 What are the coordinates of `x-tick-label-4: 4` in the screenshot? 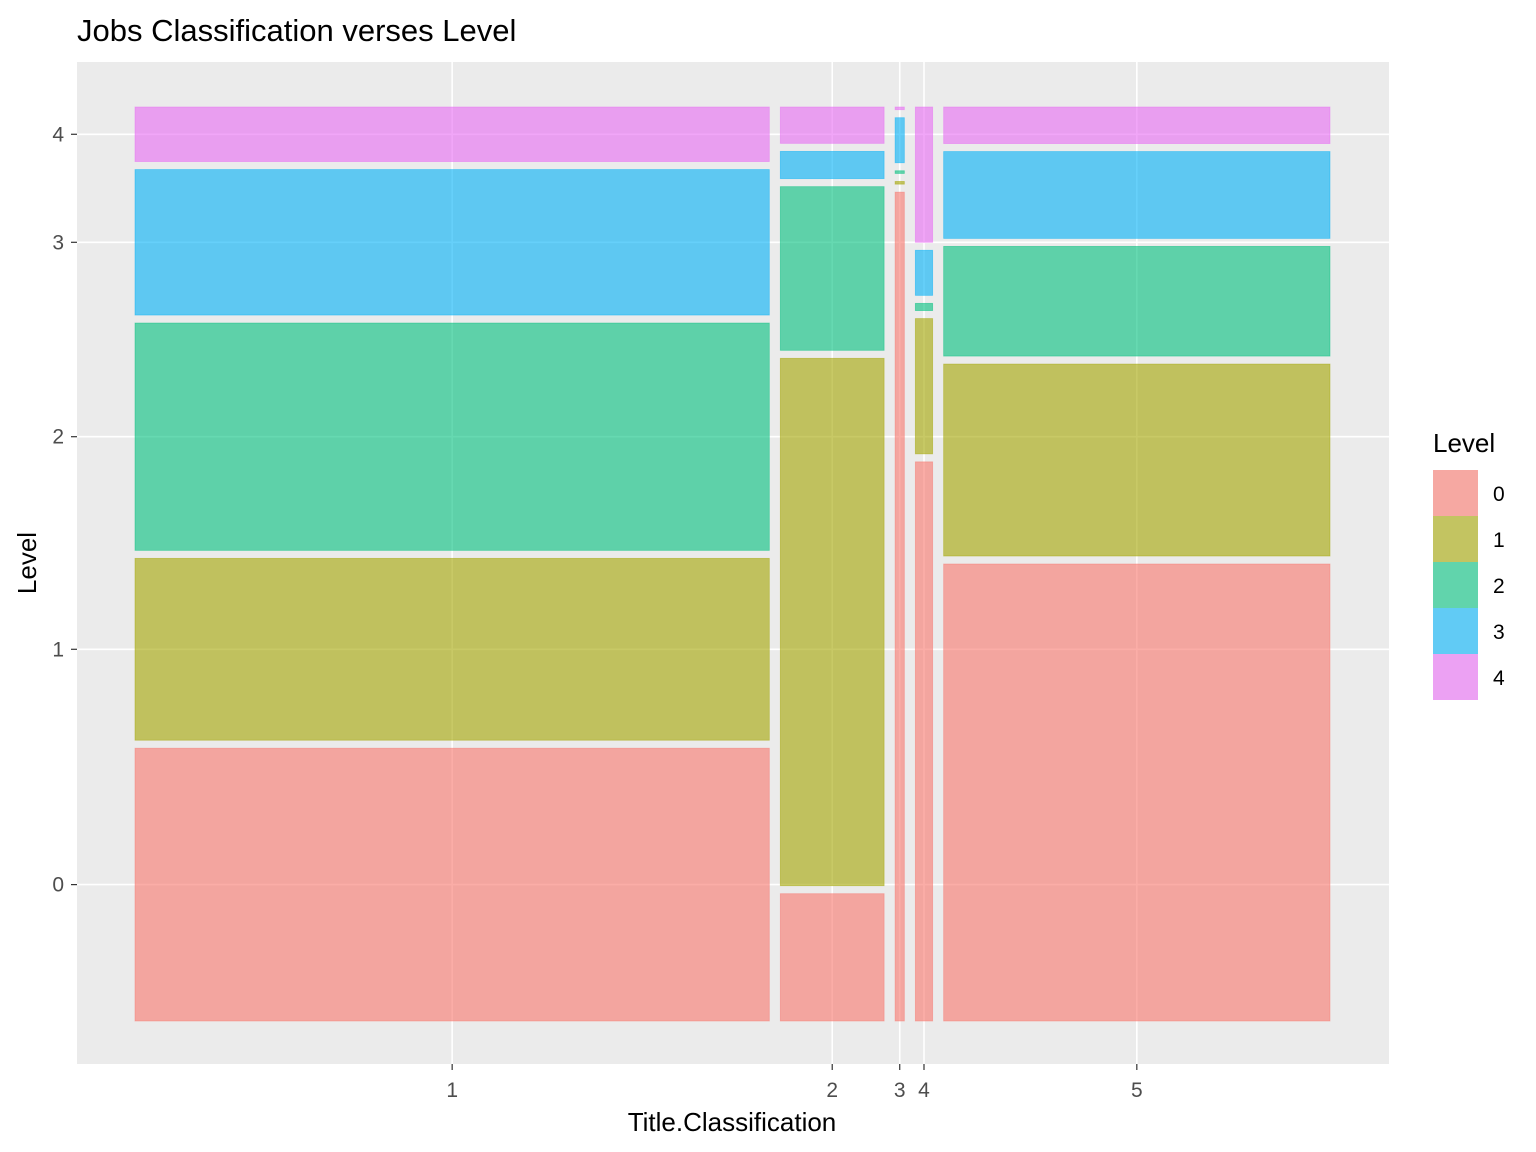 It's located at (924, 1090).